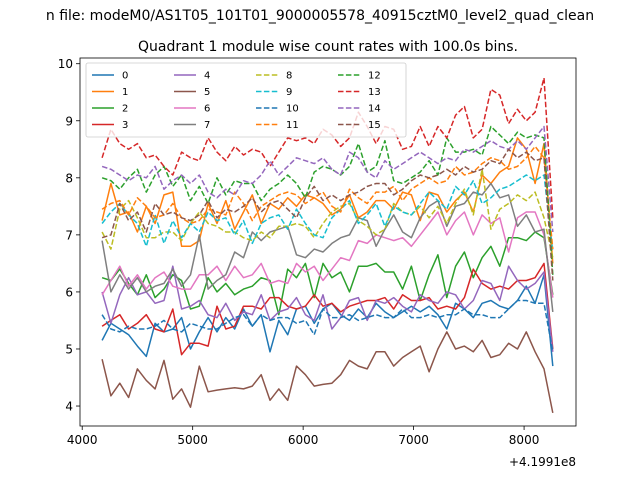 This screenshot has width=640, height=480. I want to click on legend-label-6: 6, so click(207, 109).